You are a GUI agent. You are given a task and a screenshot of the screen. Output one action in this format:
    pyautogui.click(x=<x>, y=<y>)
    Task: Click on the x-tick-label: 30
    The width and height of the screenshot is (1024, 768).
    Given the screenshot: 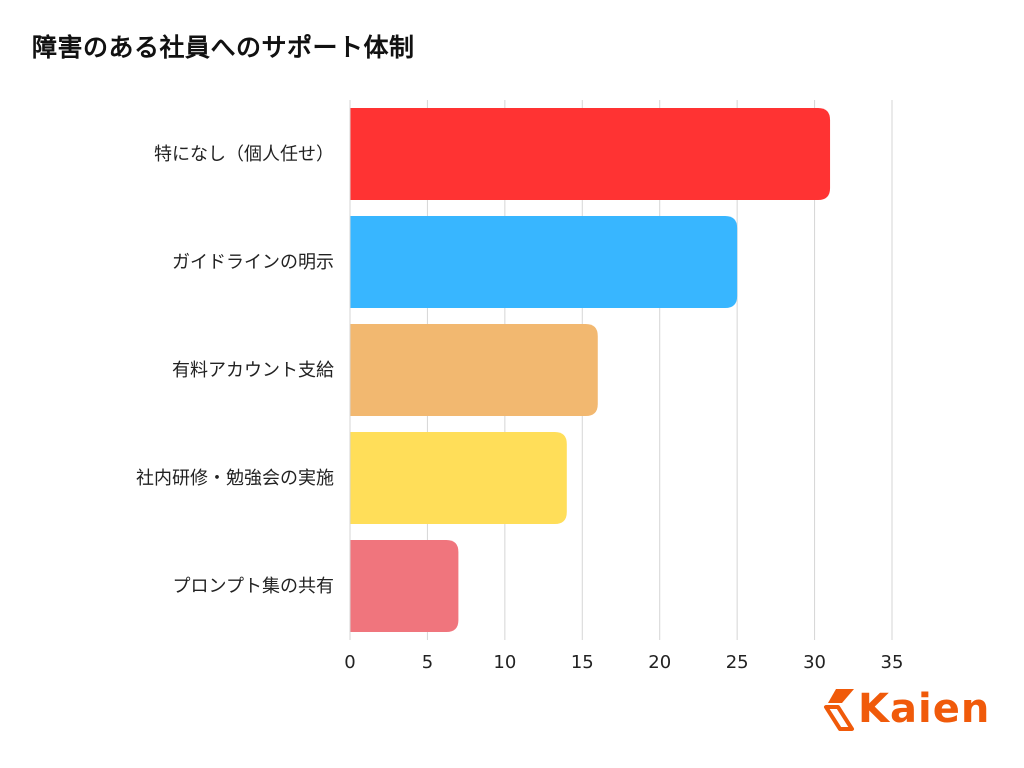 What is the action you would take?
    pyautogui.click(x=814, y=662)
    